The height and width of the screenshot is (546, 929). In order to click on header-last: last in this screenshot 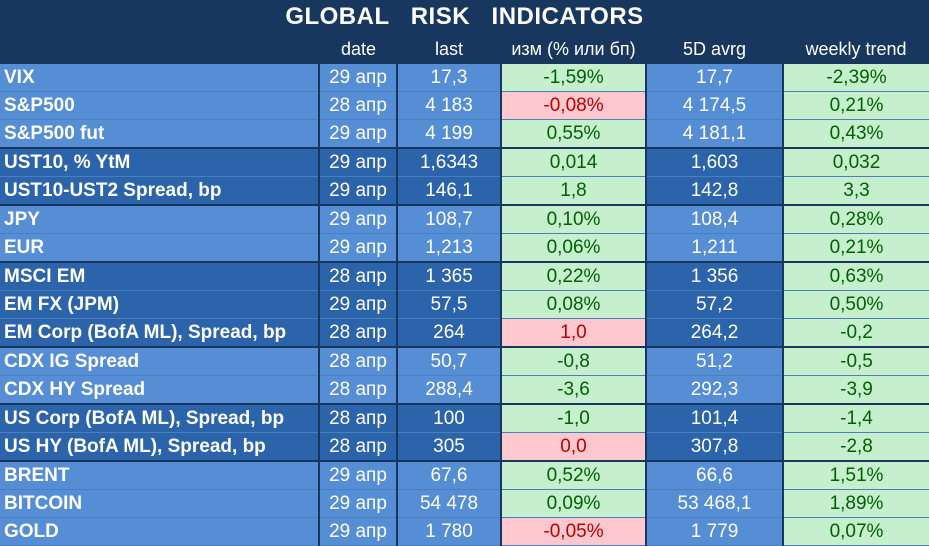, I will do `click(449, 49)`.